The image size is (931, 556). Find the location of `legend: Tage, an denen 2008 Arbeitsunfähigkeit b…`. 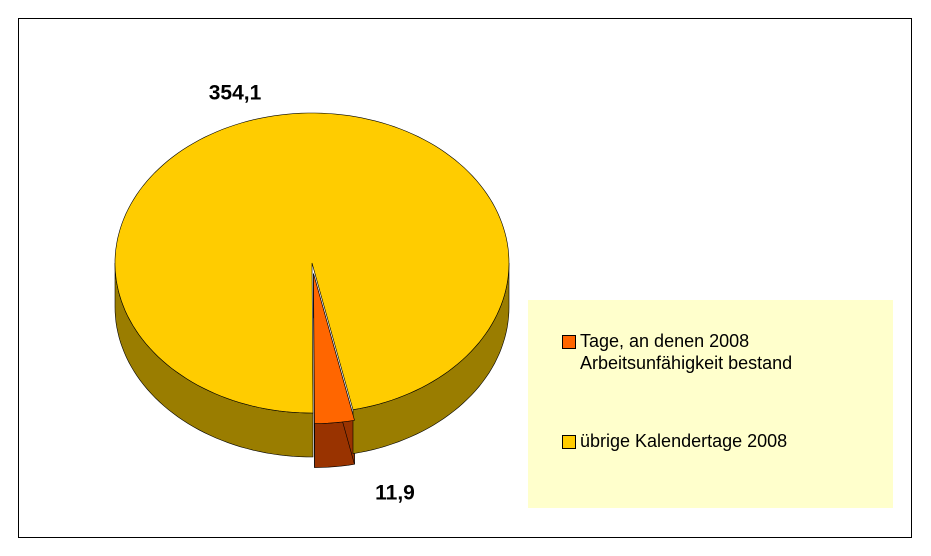

legend: Tage, an denen 2008 Arbeitsunfähigkeit b… is located at coordinates (710, 404).